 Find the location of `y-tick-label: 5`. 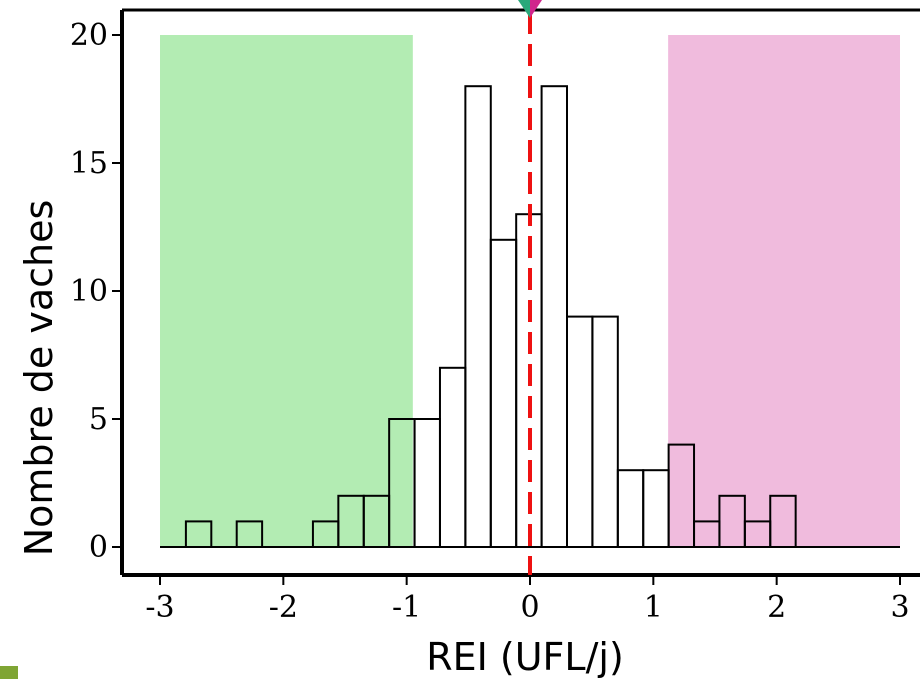

y-tick-label: 5 is located at coordinates (98, 419).